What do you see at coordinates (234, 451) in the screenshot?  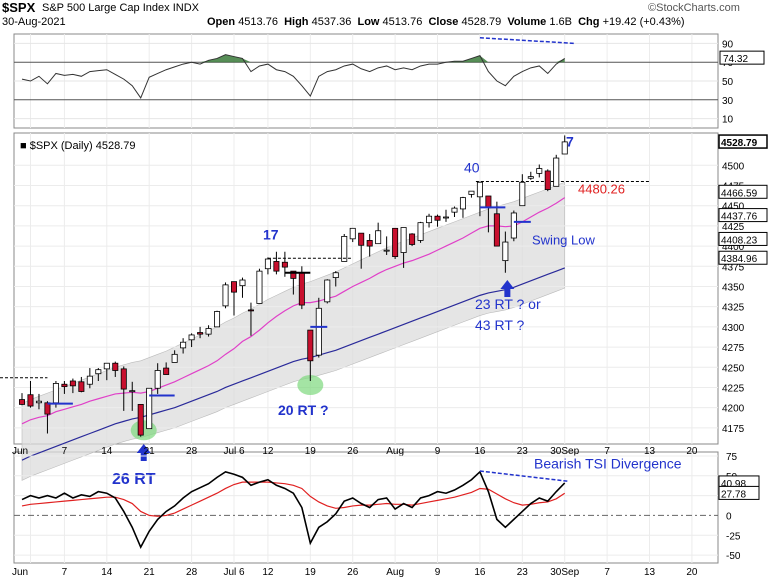 I see `price-x-tick-label: Jul 6` at bounding box center [234, 451].